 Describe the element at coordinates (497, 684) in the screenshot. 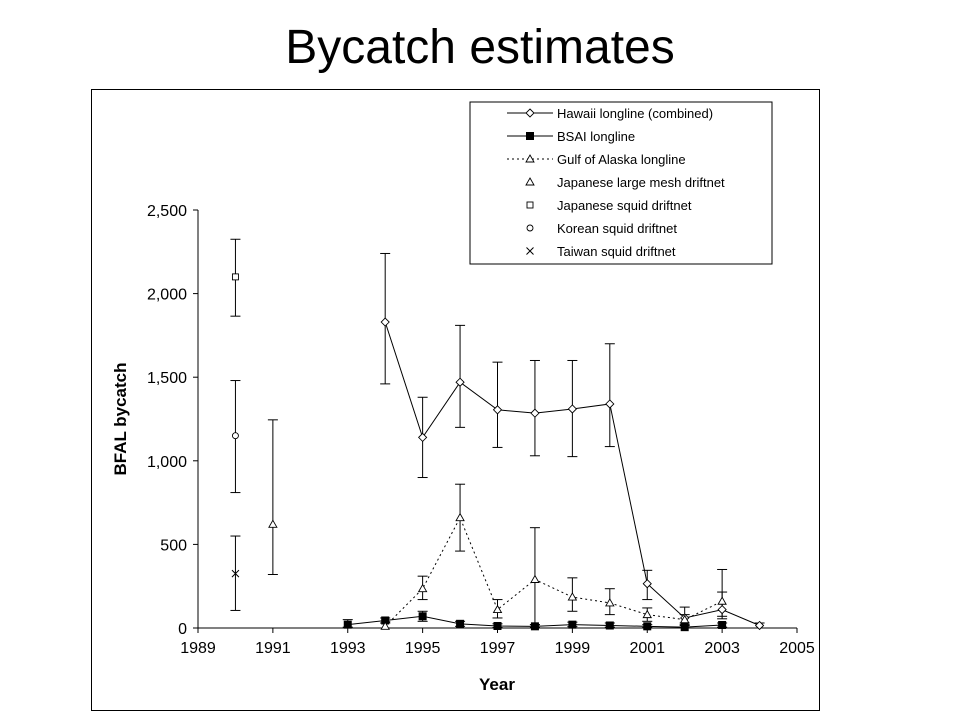

I see `x-axis-title: Year` at that location.